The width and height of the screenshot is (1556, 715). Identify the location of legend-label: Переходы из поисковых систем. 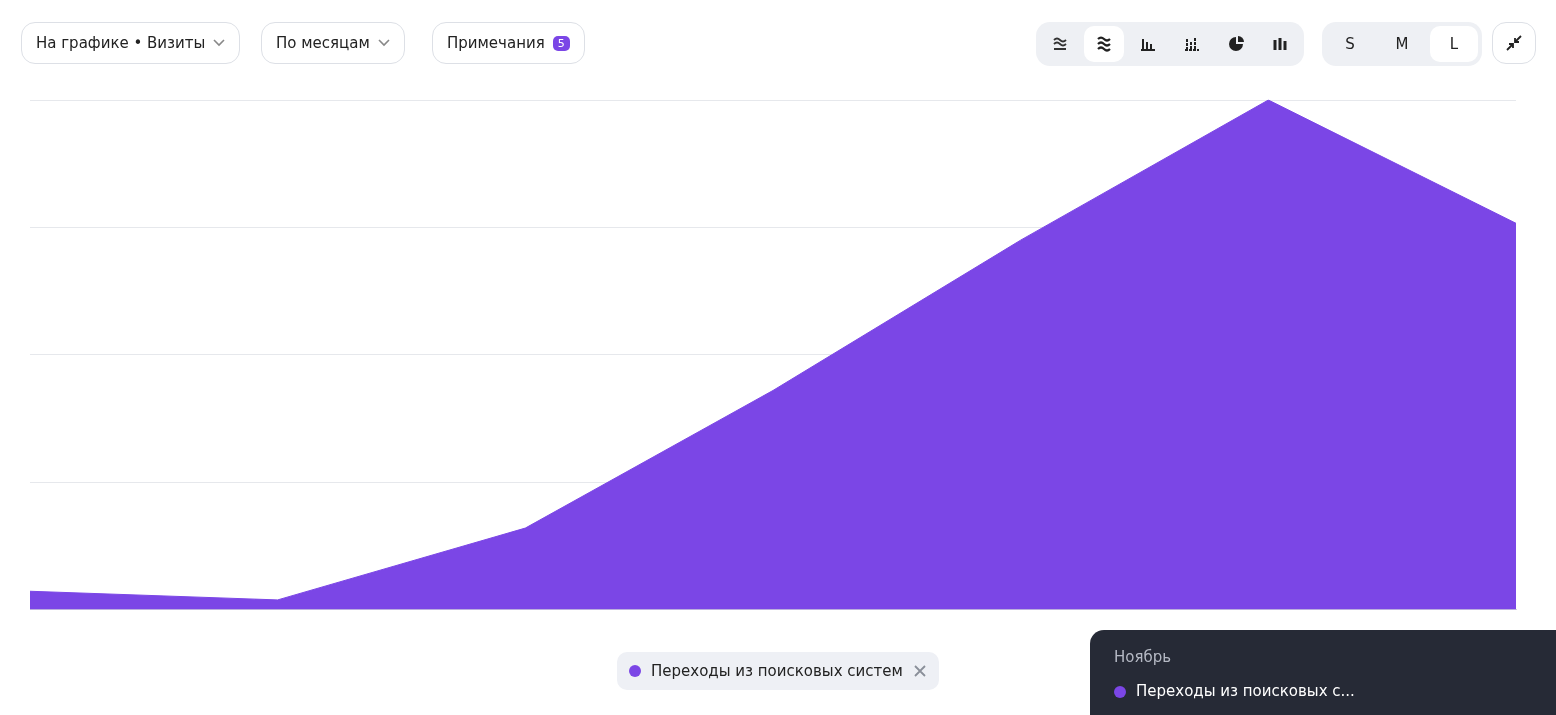
(777, 671).